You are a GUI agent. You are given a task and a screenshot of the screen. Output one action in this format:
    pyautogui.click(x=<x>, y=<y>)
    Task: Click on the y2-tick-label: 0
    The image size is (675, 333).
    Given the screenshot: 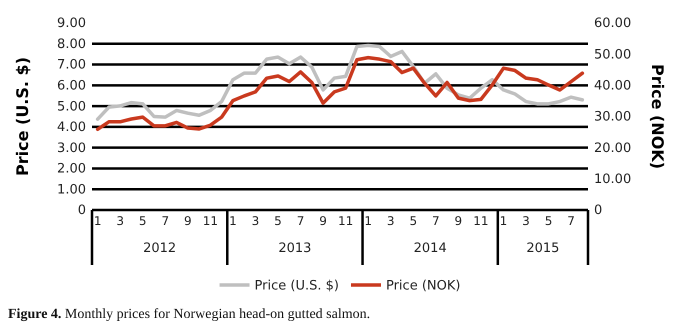 What is the action you would take?
    pyautogui.click(x=598, y=210)
    